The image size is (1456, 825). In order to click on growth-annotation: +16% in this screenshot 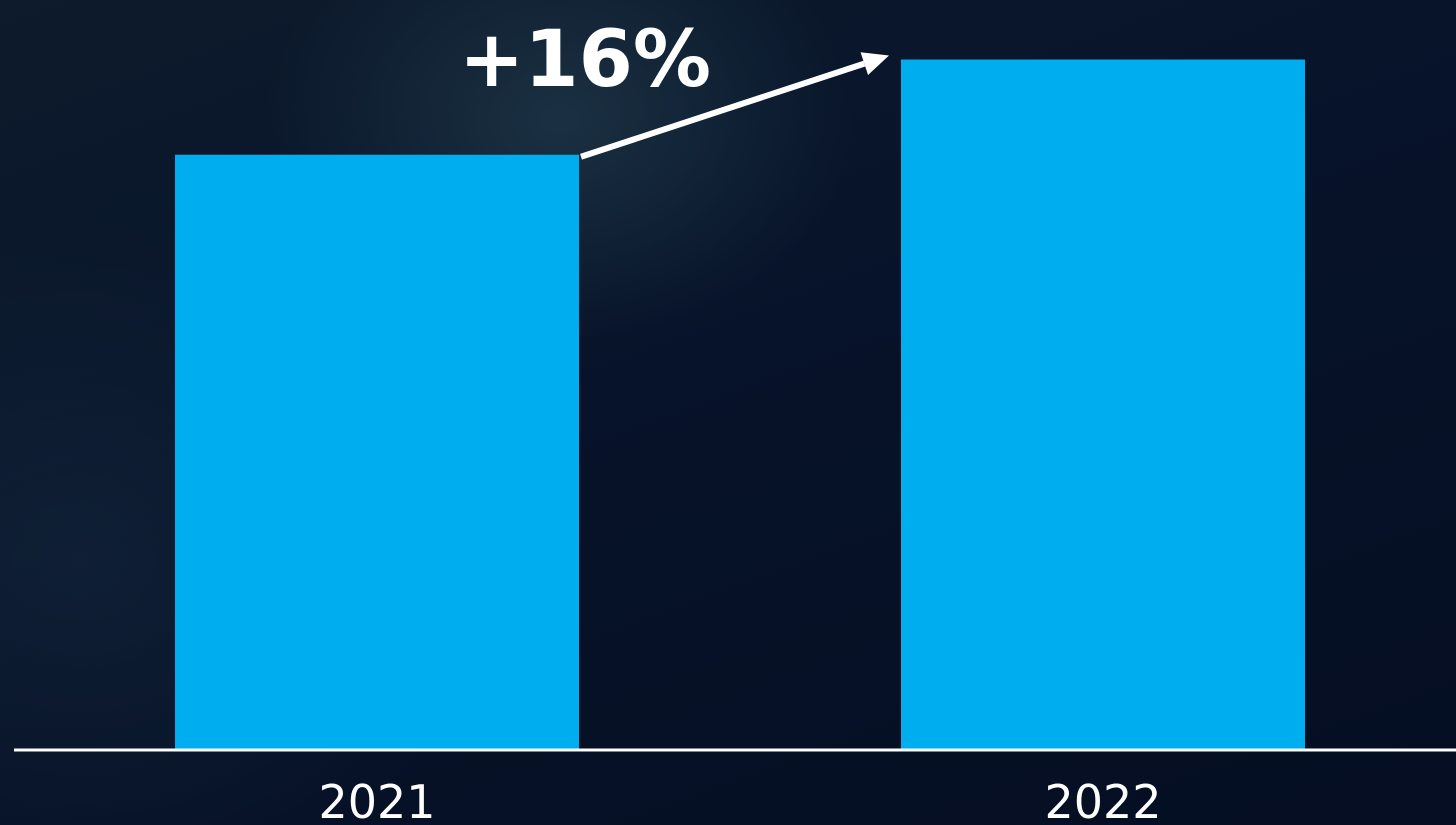, I will do `click(674, 87)`.